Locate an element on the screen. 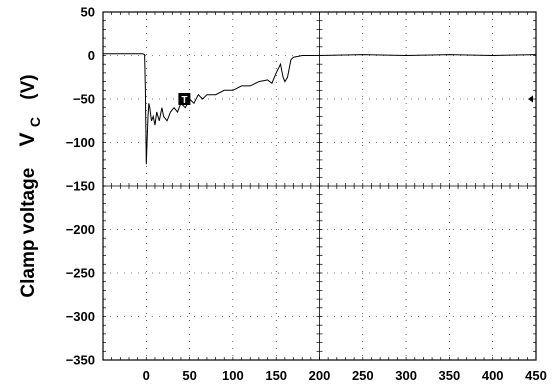 The width and height of the screenshot is (558, 390). x-tick-label: 400 is located at coordinates (493, 375).